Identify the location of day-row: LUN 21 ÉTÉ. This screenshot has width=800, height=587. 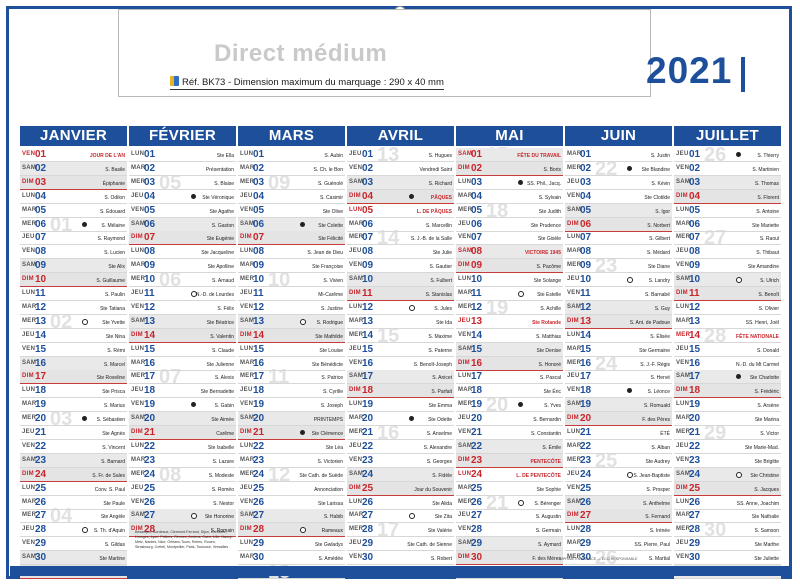
(618, 433).